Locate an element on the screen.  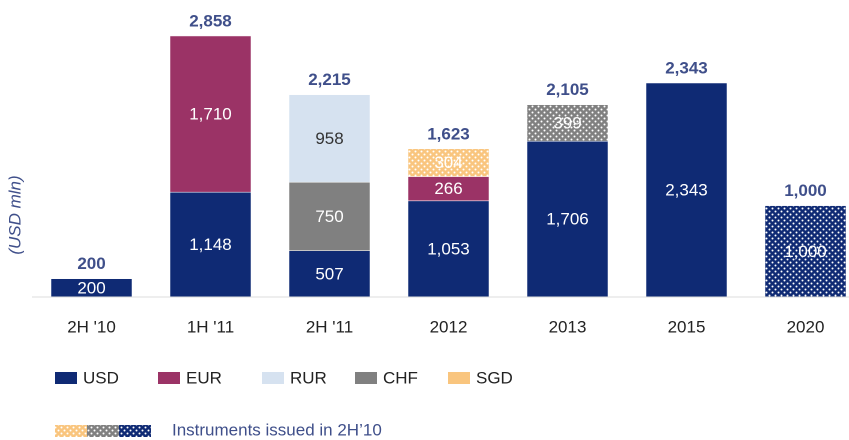
segment-label: 1,706 is located at coordinates (567, 219).